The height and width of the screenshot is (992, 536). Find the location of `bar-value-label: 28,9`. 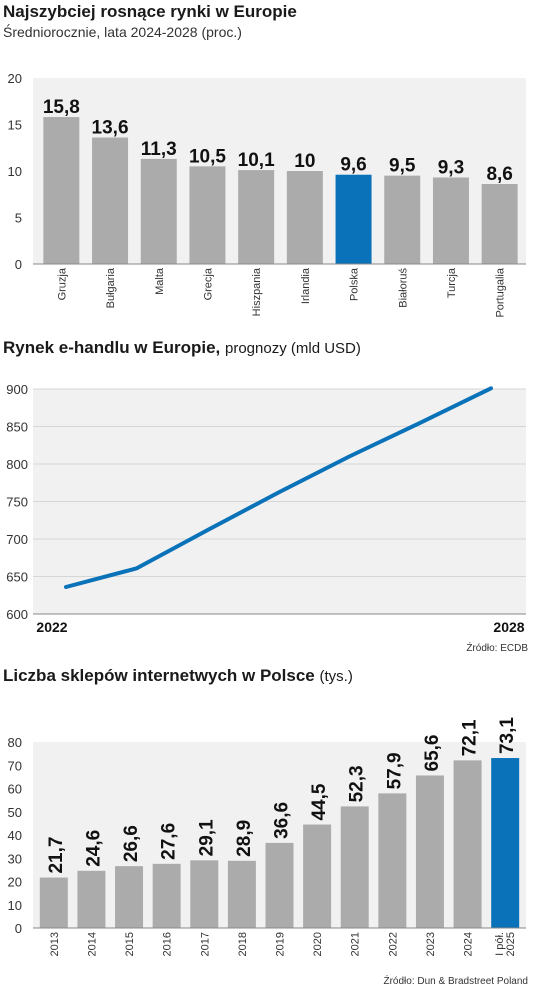

bar-value-label: 28,9 is located at coordinates (244, 838).